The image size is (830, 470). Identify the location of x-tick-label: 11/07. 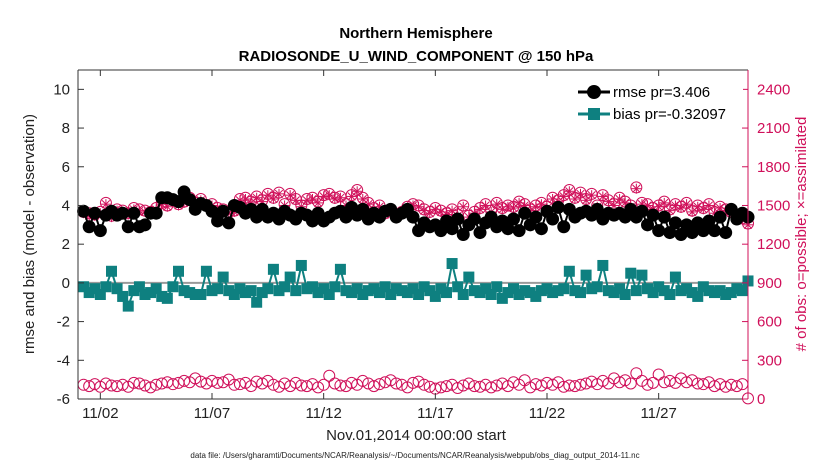
(212, 413).